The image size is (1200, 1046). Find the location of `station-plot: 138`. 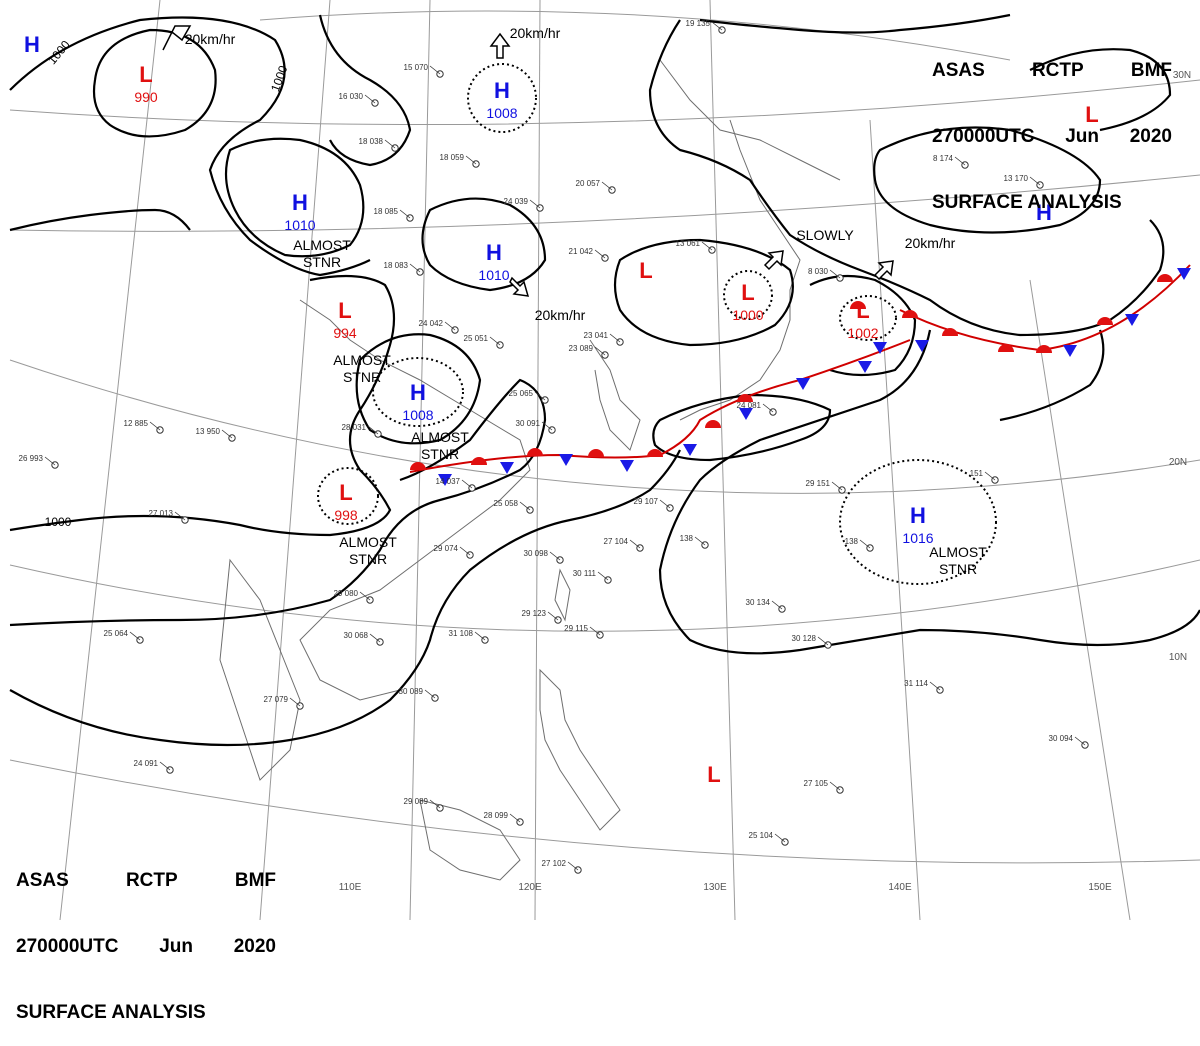

station-plot: 138 is located at coordinates (859, 544).